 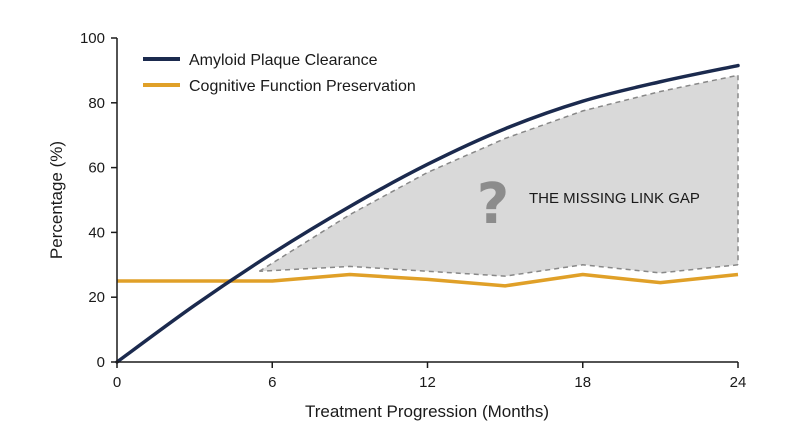 What do you see at coordinates (428, 280) in the screenshot?
I see `series-line-cognitive` at bounding box center [428, 280].